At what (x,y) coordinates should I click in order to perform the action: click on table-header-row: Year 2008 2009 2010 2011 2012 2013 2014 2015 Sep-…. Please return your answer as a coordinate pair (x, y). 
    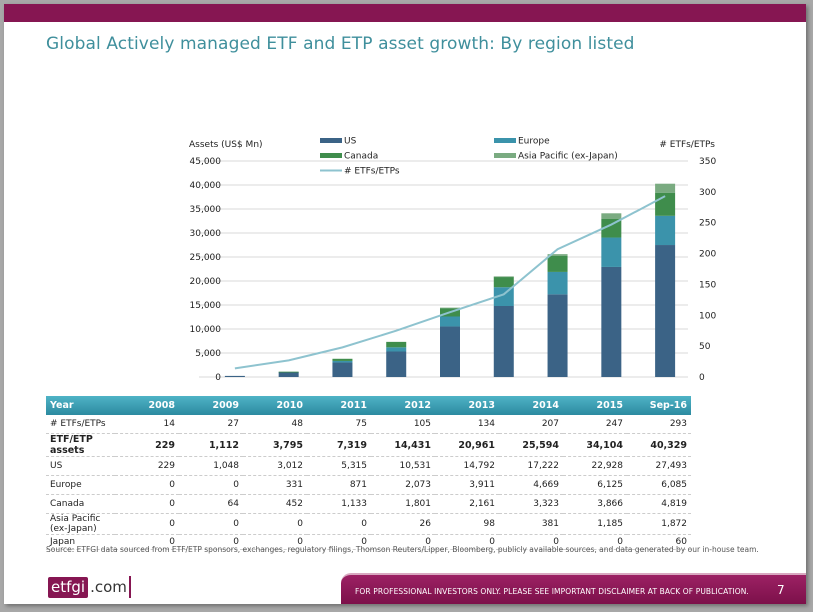
    Looking at the image, I should click on (368, 405).